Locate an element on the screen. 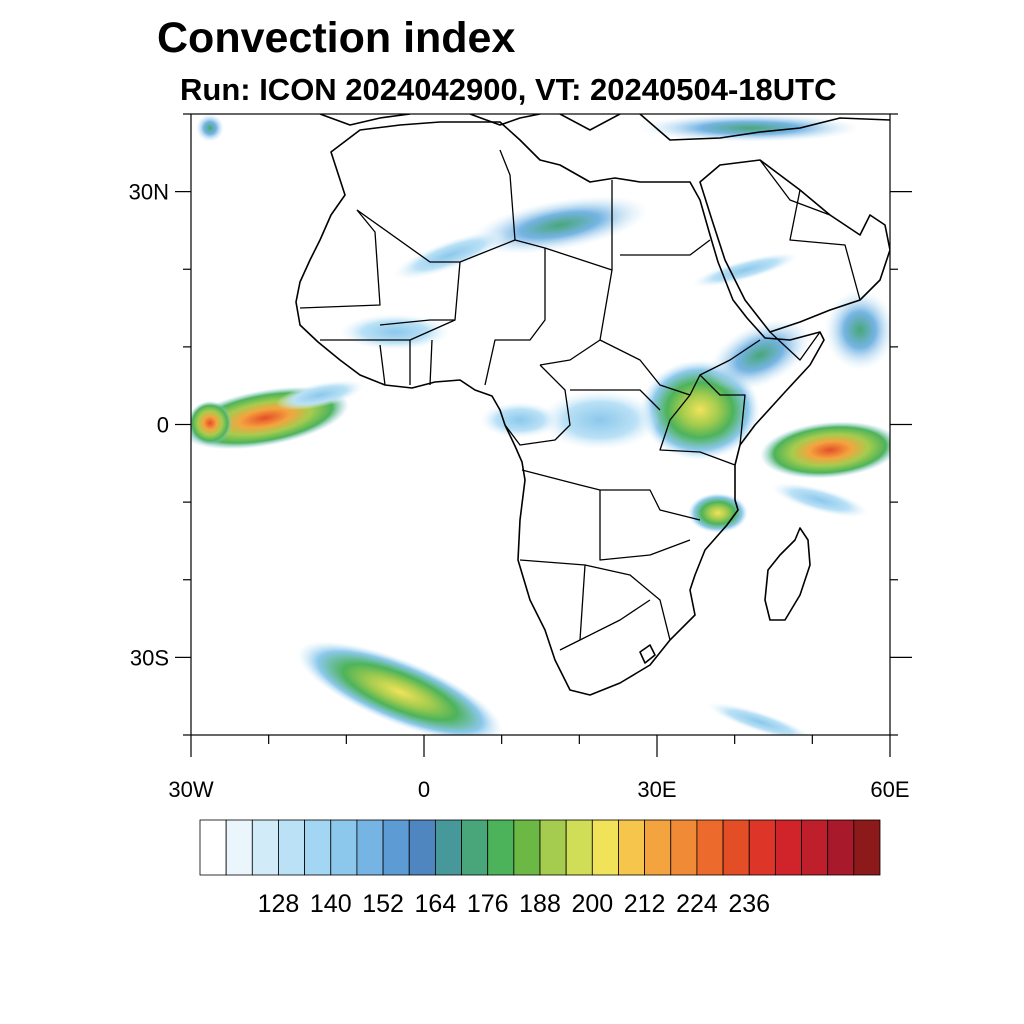 The image size is (1024, 1024). chart-title: Convection index is located at coordinates (336, 38).